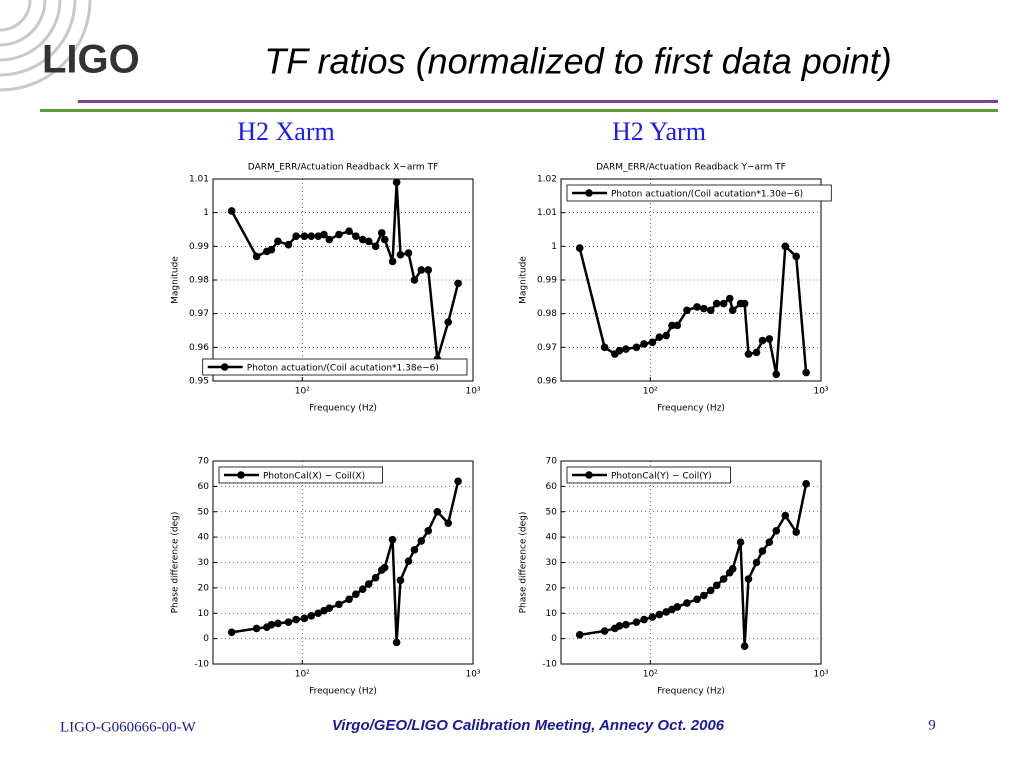 The width and height of the screenshot is (1024, 768). Describe the element at coordinates (128, 727) in the screenshot. I see `footer-left: LIGO-G060666-00-W` at that location.